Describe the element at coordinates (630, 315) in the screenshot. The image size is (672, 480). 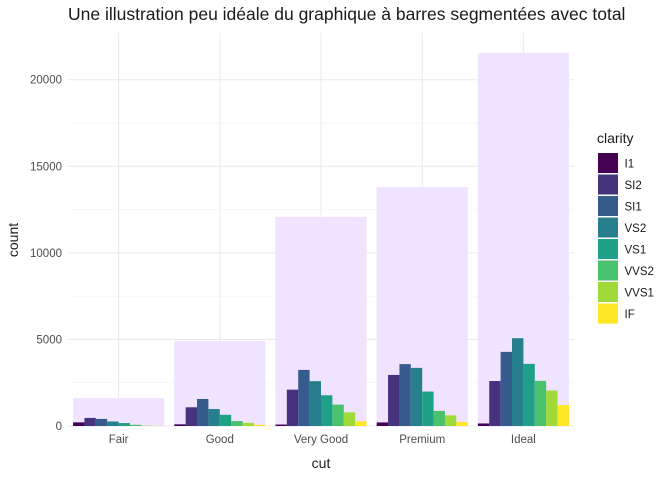
I see `legend-label-if: IF` at that location.